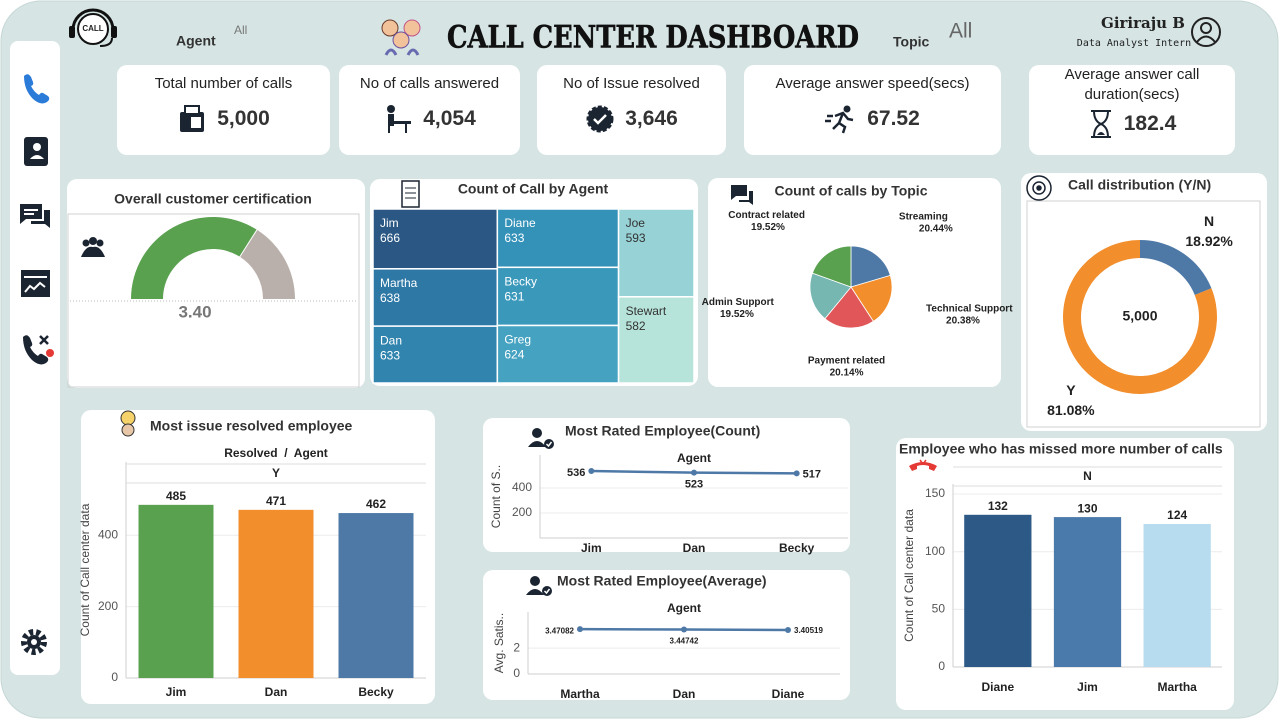 The image size is (1279, 719). Describe the element at coordinates (499, 643) in the screenshot. I see `y-axis-label: Avg. Satis..` at that location.